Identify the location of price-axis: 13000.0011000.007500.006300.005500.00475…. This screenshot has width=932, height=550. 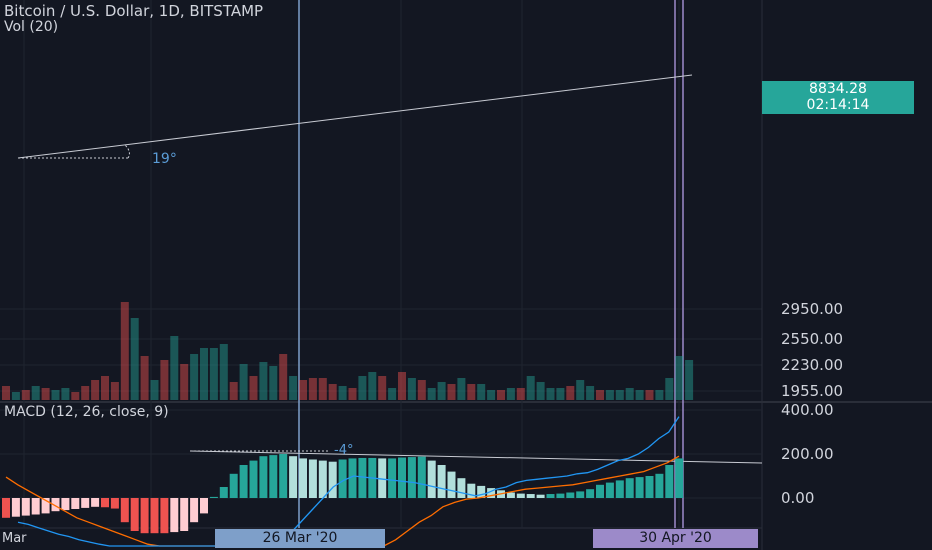
(817, 253).